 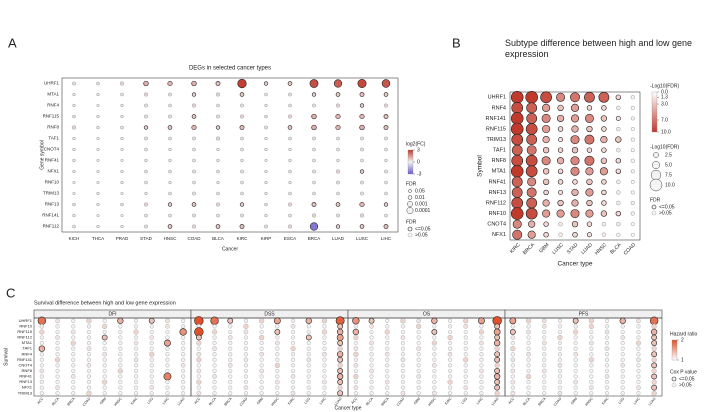 What do you see at coordinates (122, 238) in the screenshot?
I see `x-tick-label: PRAD` at bounding box center [122, 238].